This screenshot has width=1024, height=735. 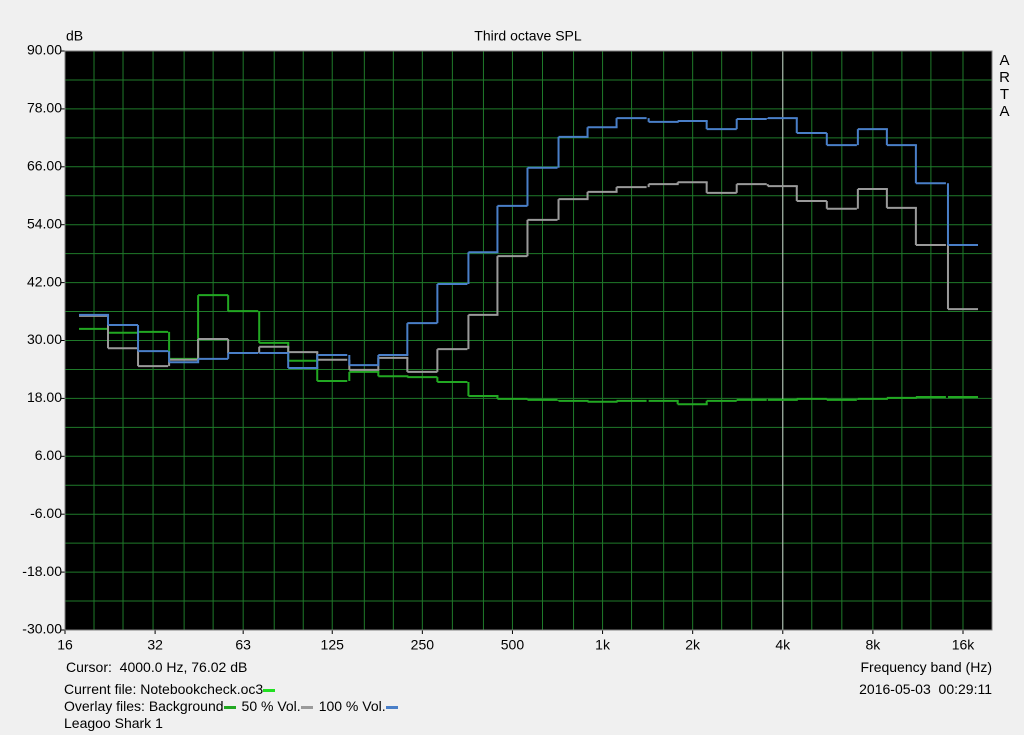 I want to click on x-tick-label: 16k, so click(x=964, y=645).